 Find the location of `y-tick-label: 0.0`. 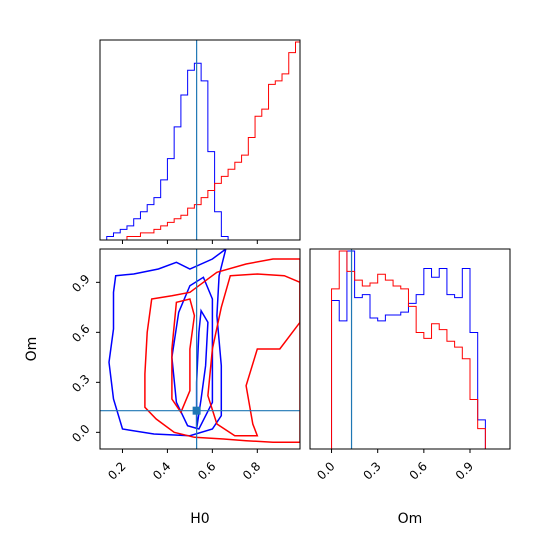

y-tick-label: 0.0 is located at coordinates (80, 433).